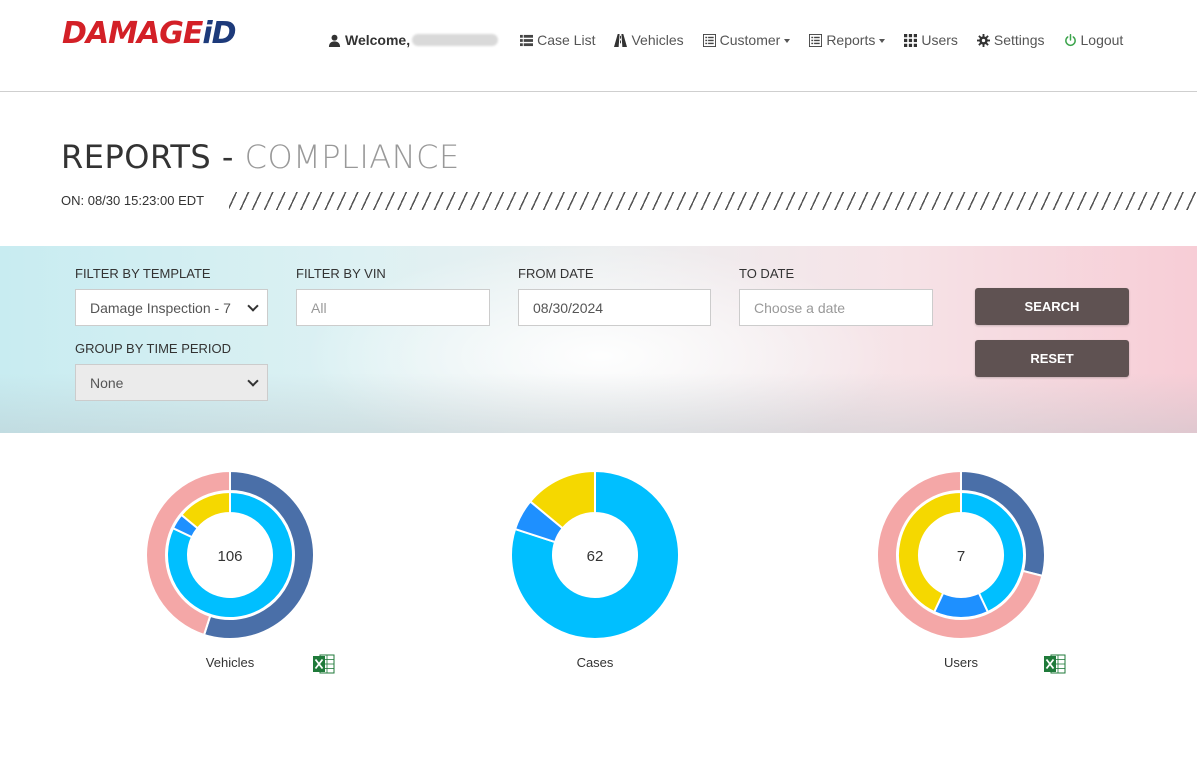  What do you see at coordinates (1093, 40) in the screenshot?
I see `nav-logout: Logout` at bounding box center [1093, 40].